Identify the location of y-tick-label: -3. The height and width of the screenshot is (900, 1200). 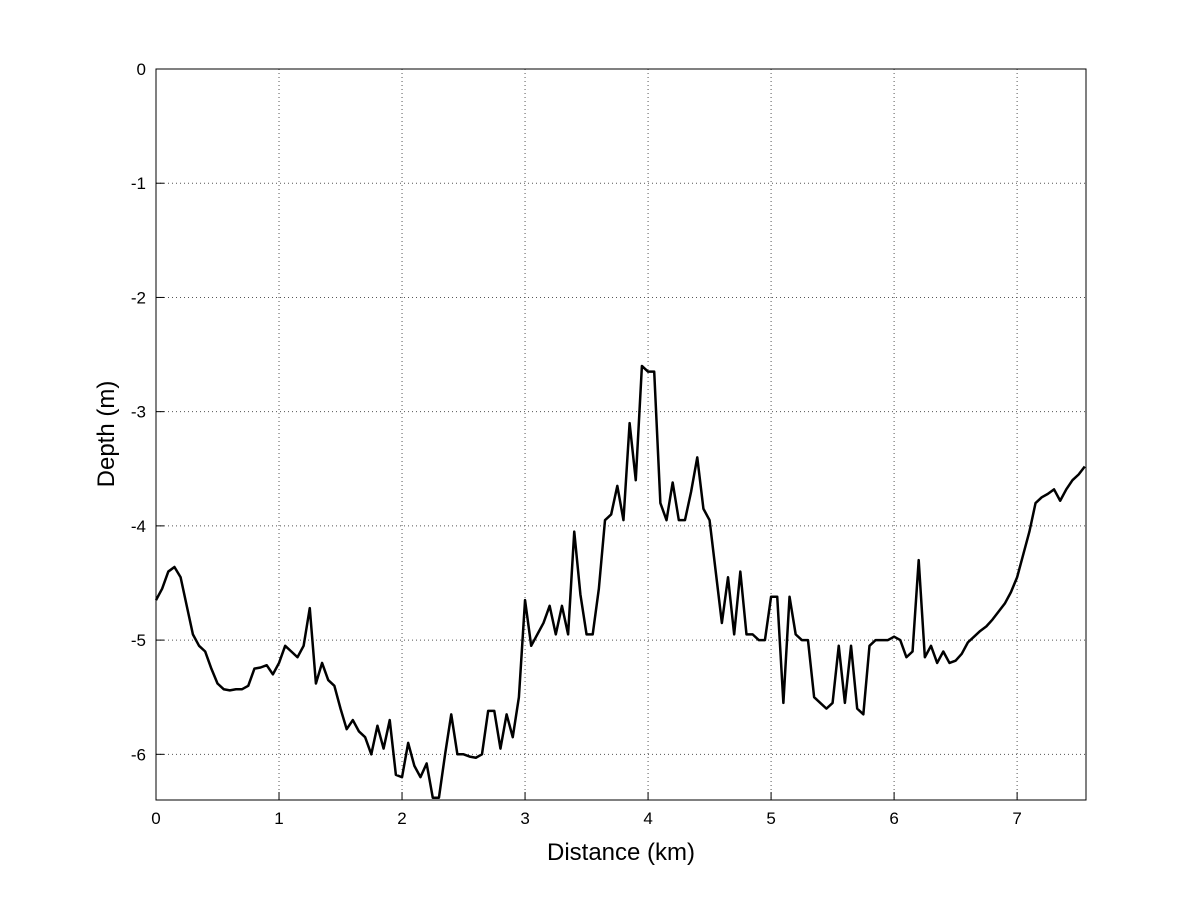
(138, 412).